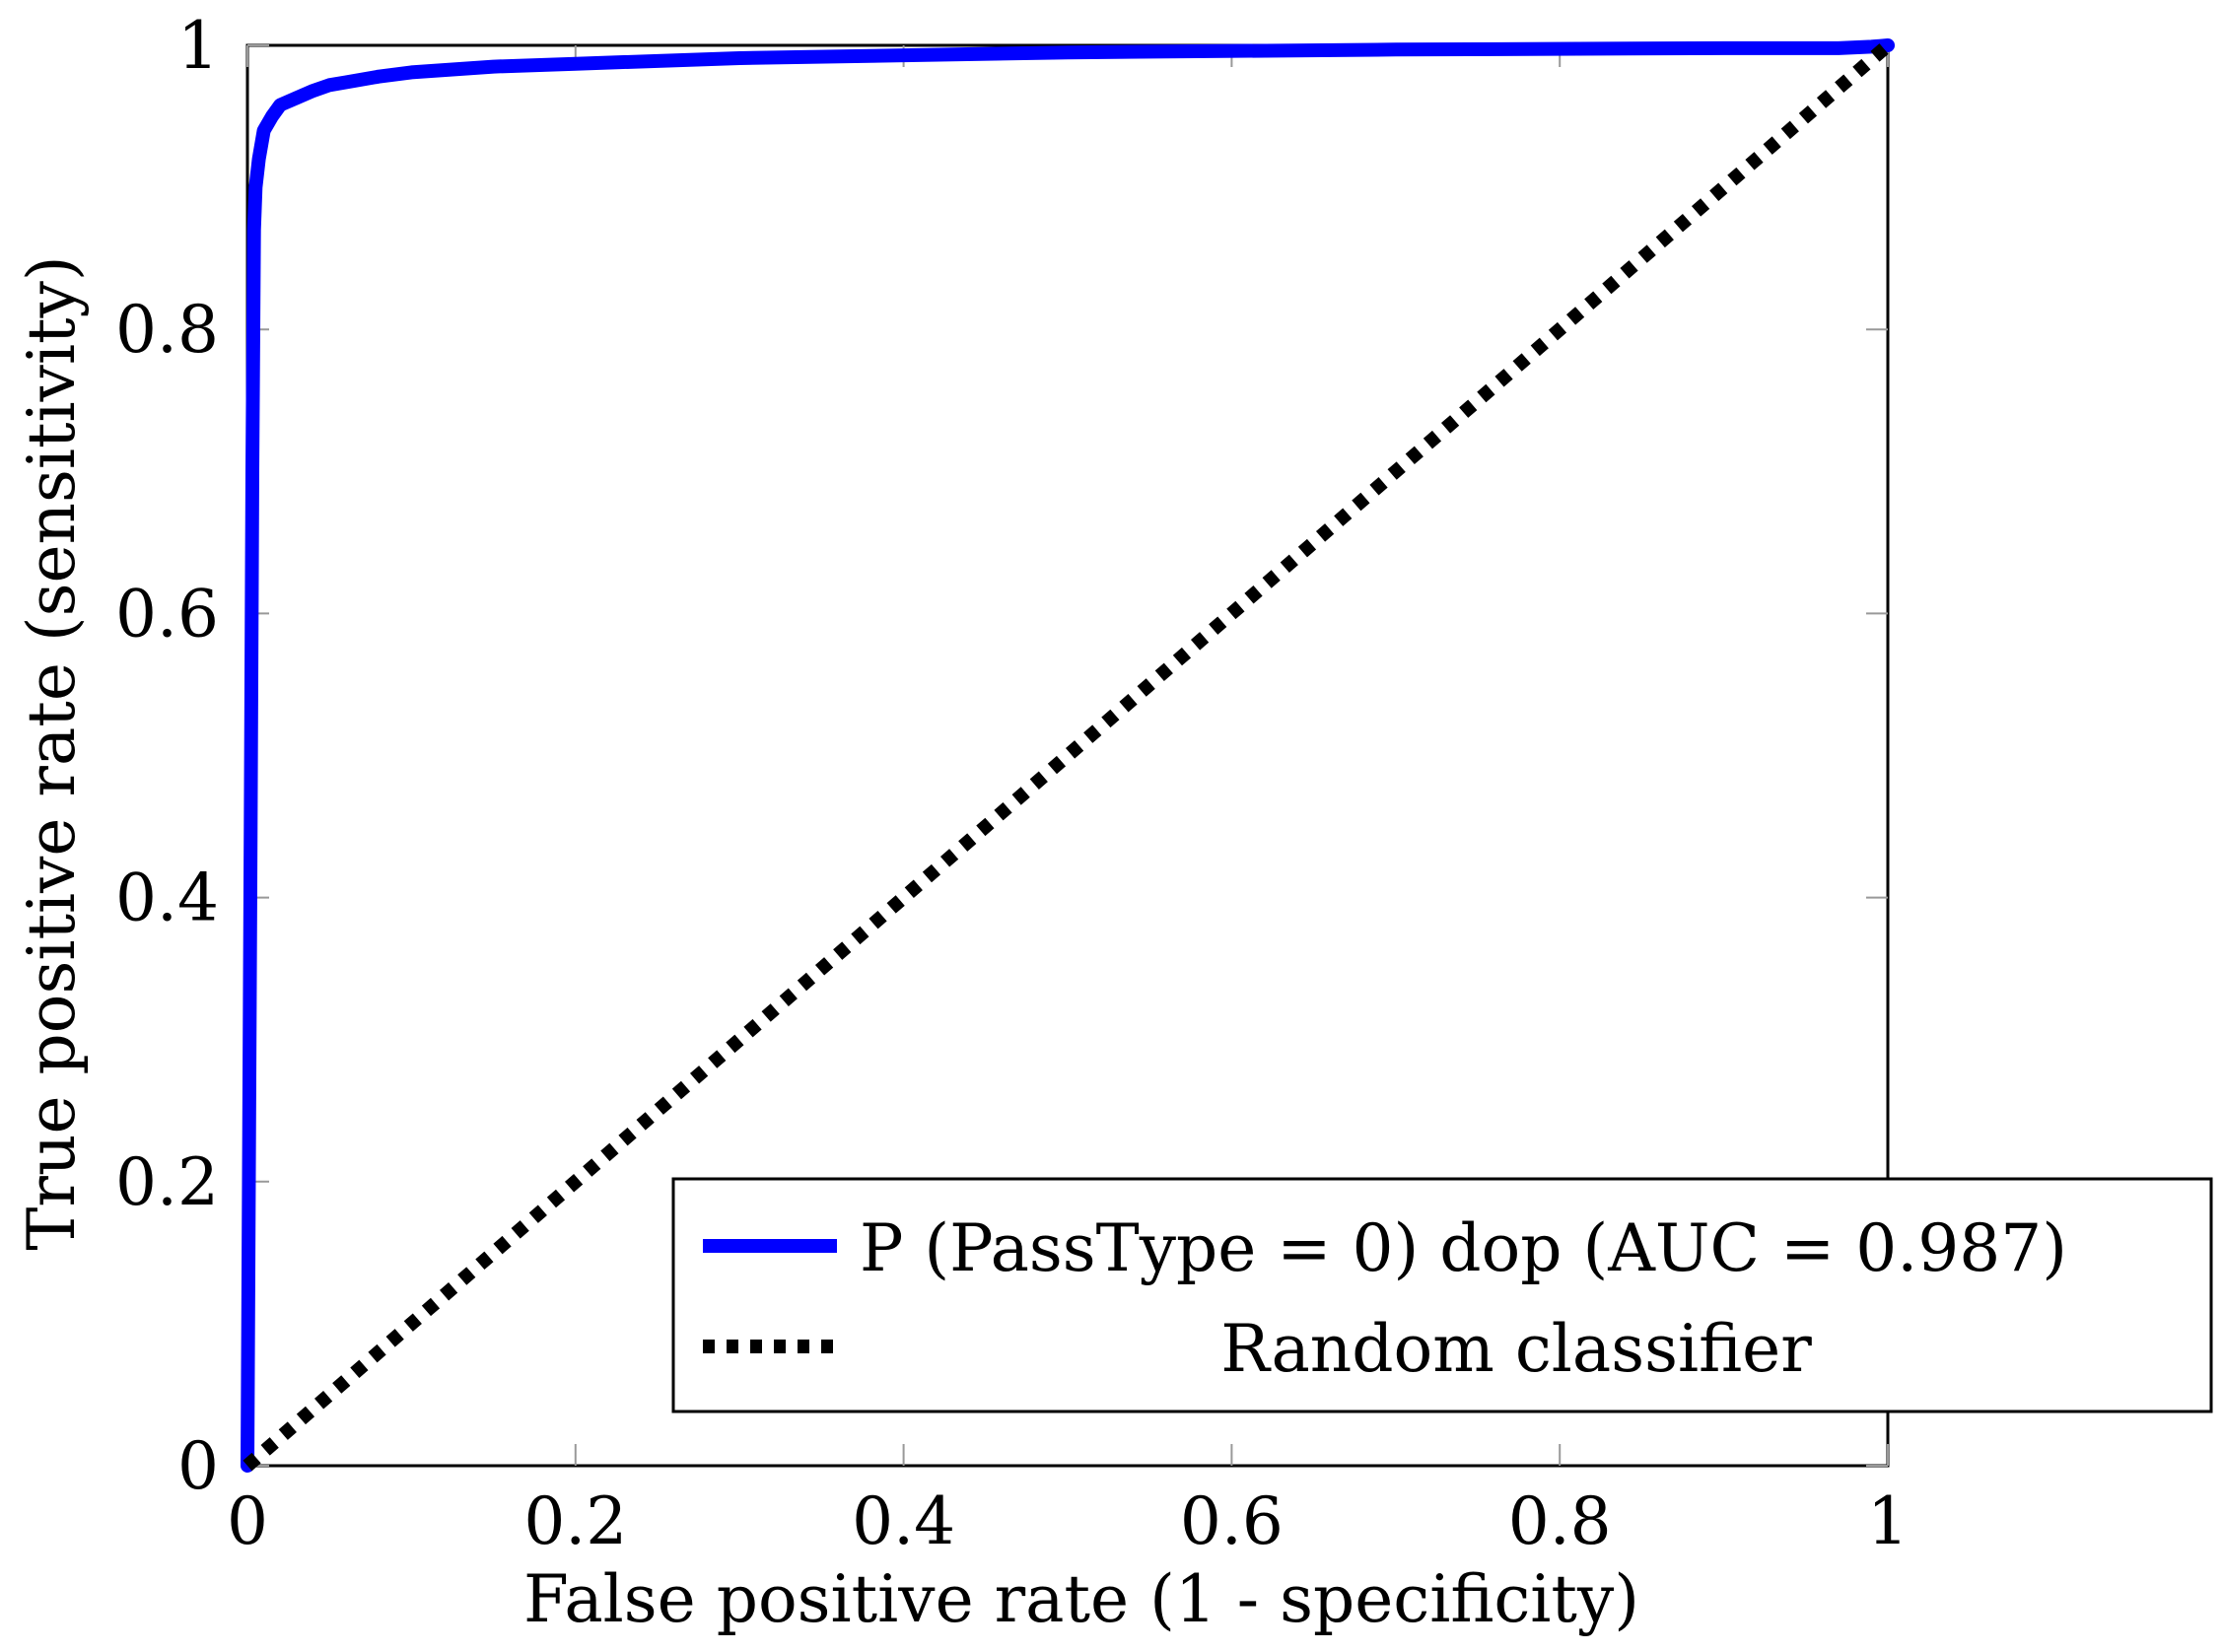 Image resolution: width=2223 pixels, height=1652 pixels. Describe the element at coordinates (167, 898) in the screenshot. I see `y-tick-label: 0.4` at that location.